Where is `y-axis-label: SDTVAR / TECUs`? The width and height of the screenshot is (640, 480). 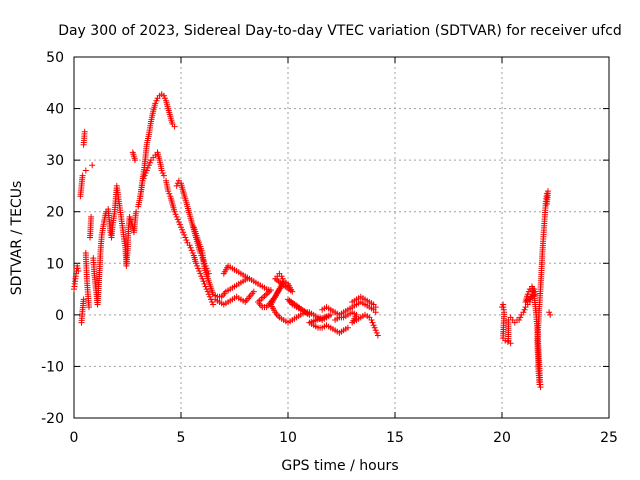
y-axis-label: SDTVAR / TECUs is located at coordinates (17, 238).